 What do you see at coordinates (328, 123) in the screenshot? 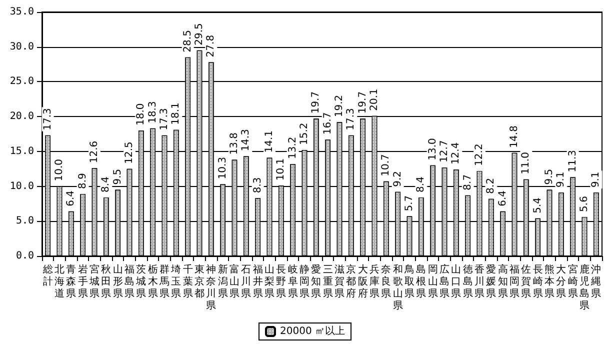
I see `data-label: 16.7` at bounding box center [328, 123].